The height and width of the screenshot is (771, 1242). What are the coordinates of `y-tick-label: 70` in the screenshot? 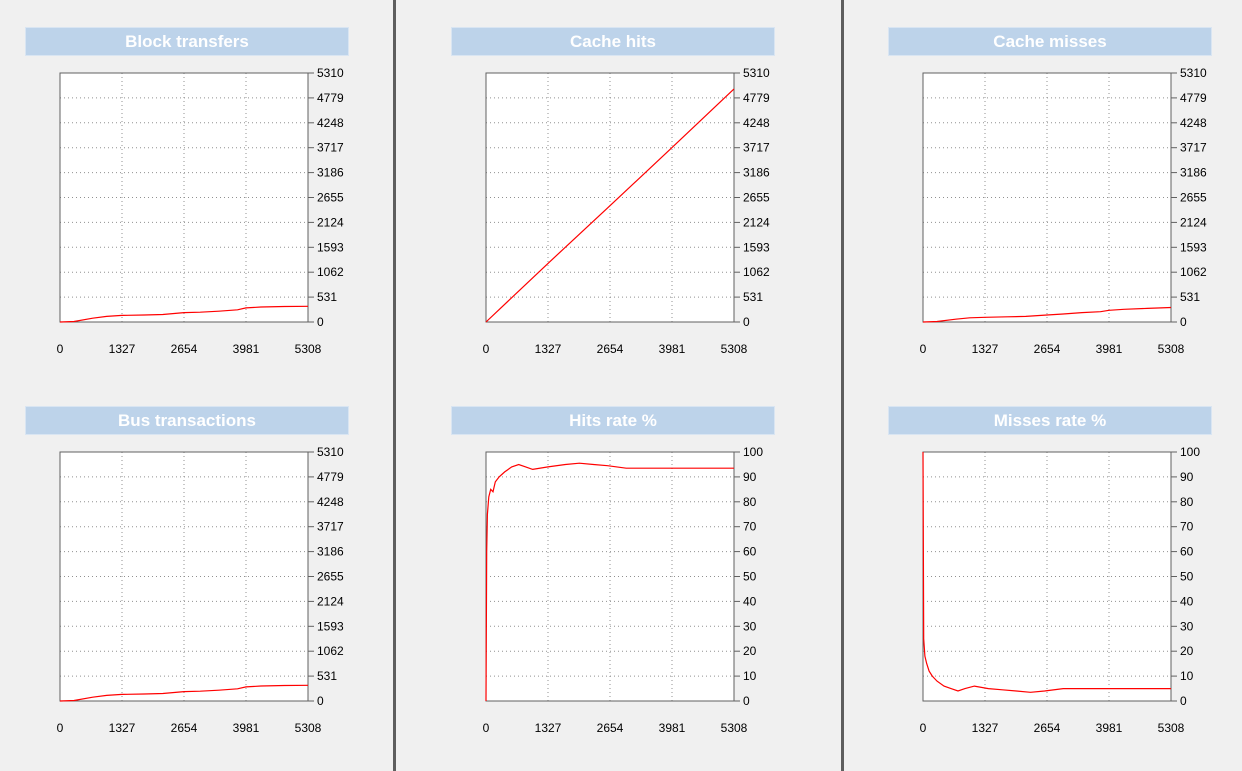 It's located at (1187, 527).